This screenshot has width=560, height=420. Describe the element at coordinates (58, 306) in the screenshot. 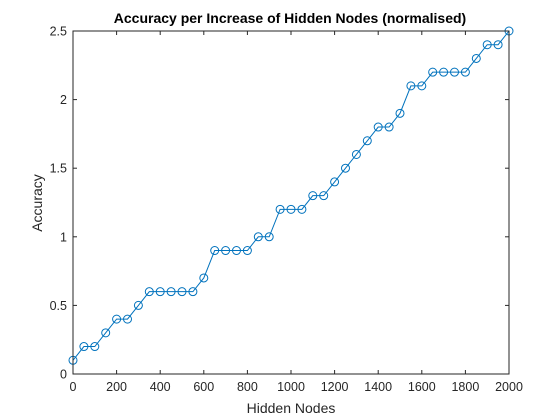

I see `y-tick-label: 0.5` at that location.